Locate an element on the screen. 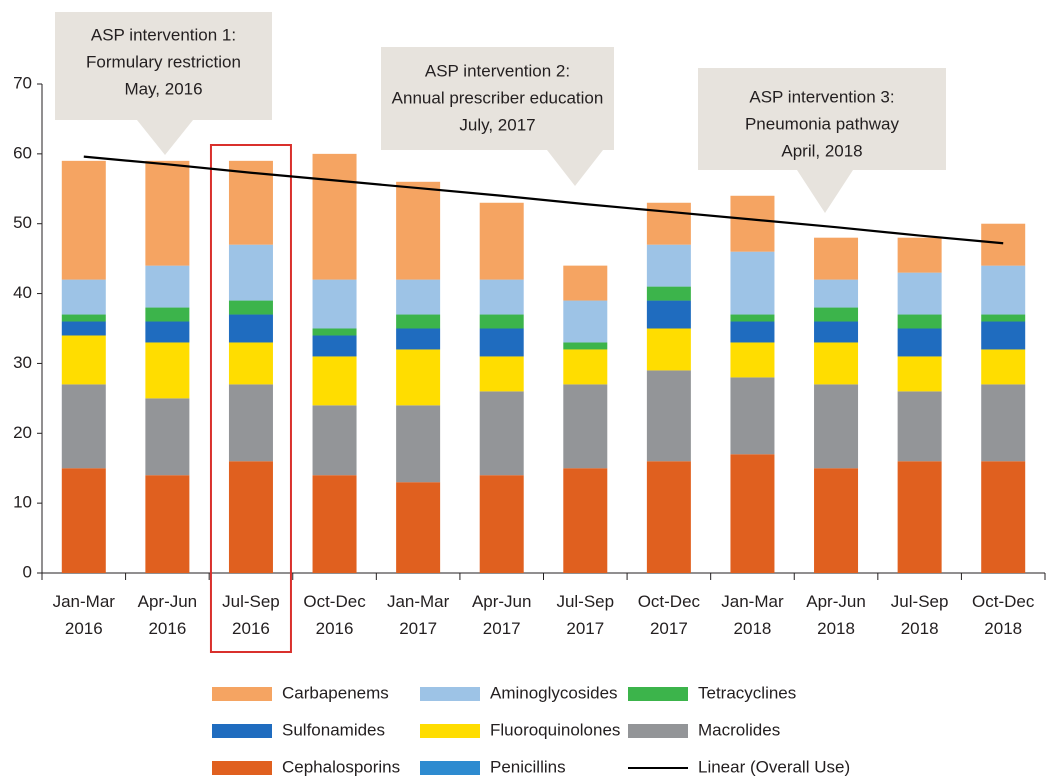 This screenshot has width=1061, height=780. trend-line is located at coordinates (543, 200).